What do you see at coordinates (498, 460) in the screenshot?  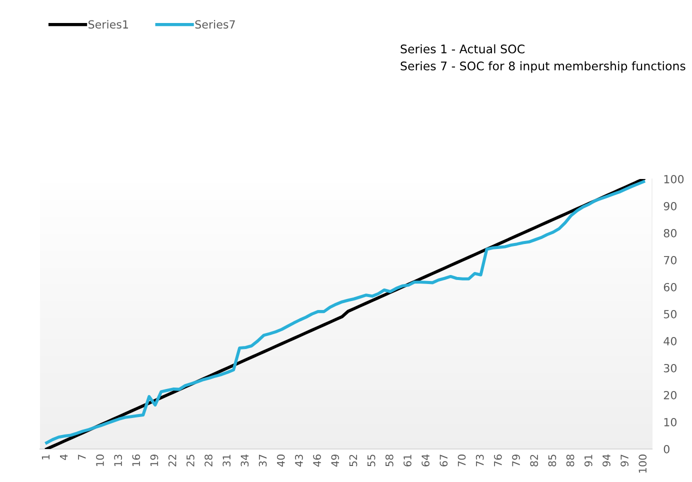 I see `x-tick-label: 76` at bounding box center [498, 460].